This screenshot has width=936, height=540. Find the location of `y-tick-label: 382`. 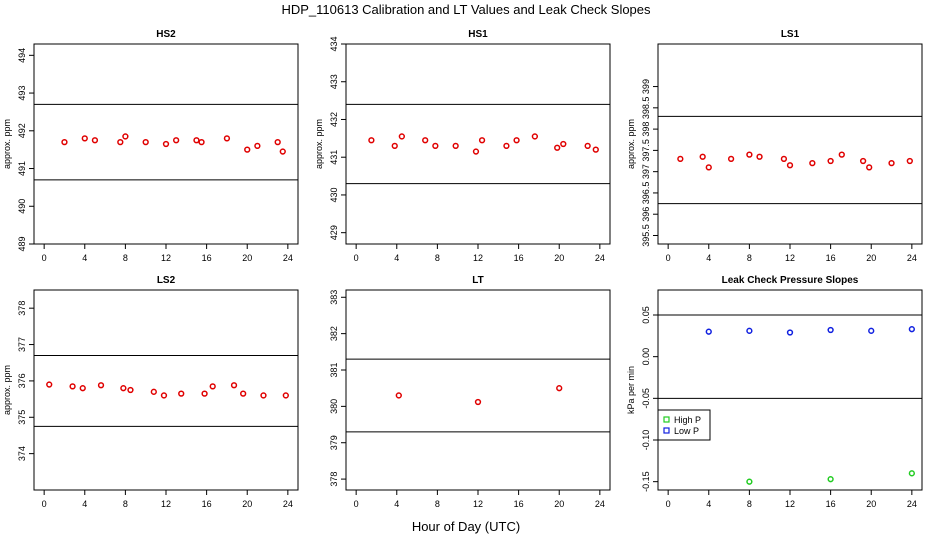

y-tick-label: 382 is located at coordinates (334, 333).